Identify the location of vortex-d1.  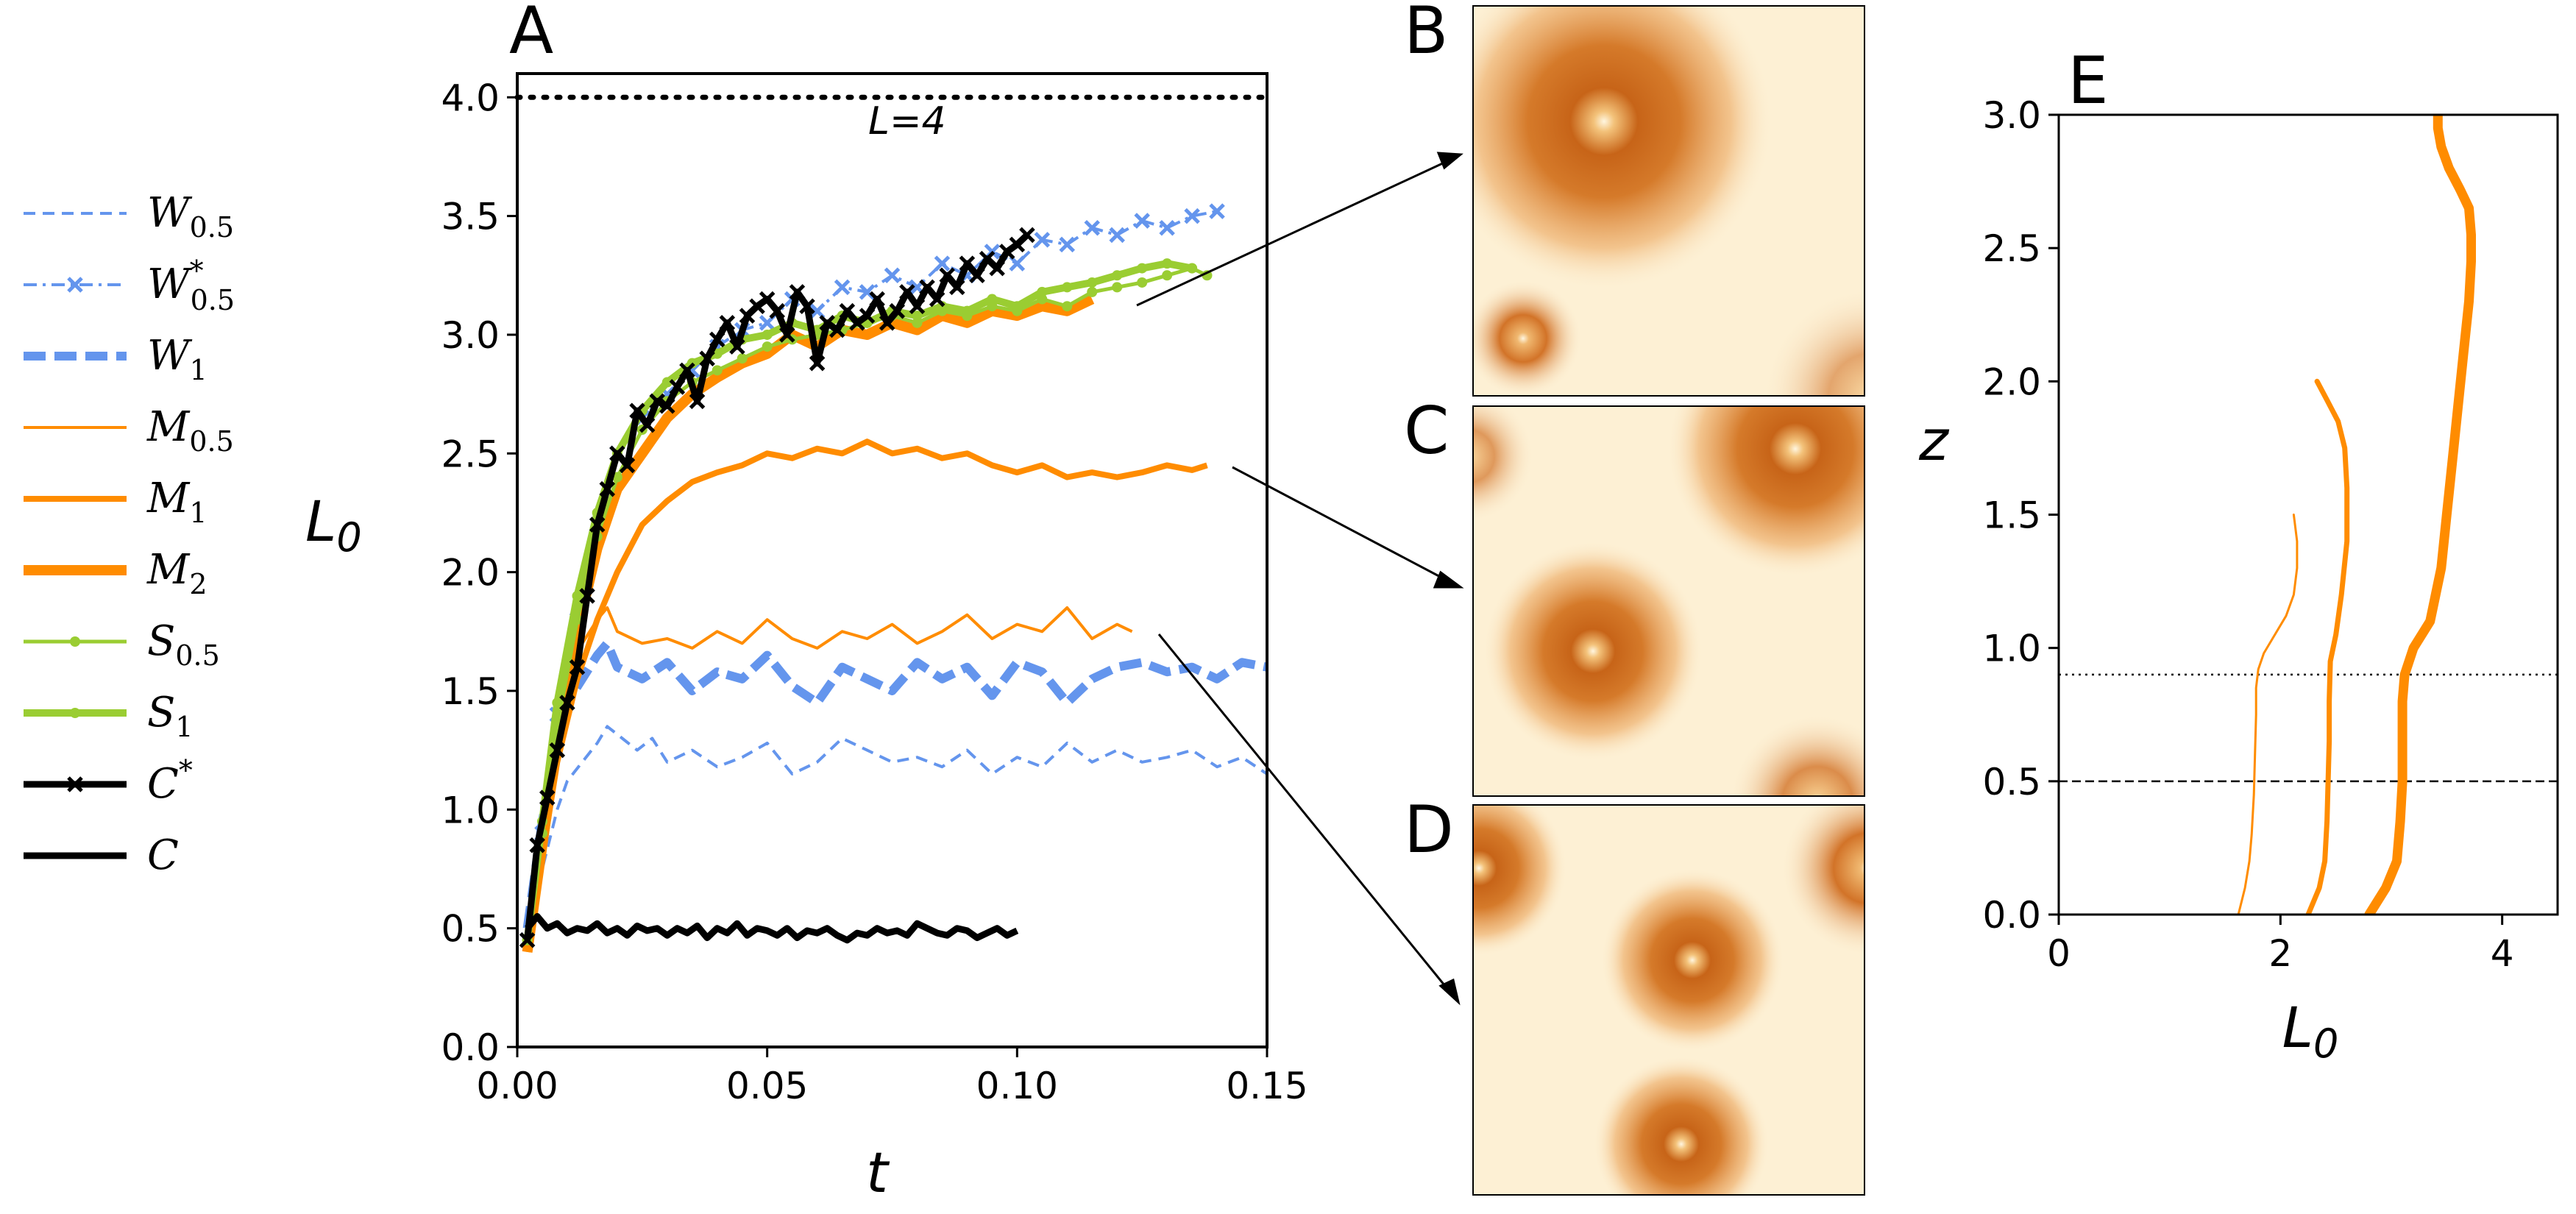
(1520, 880).